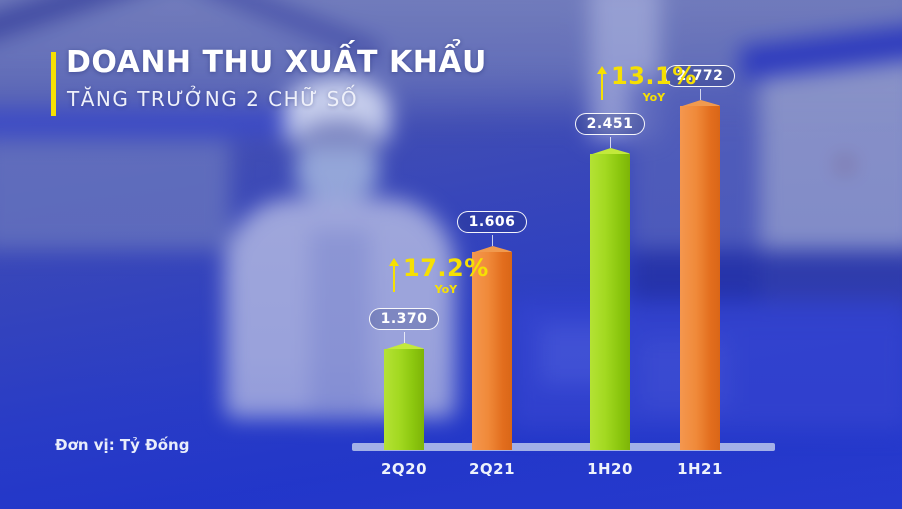 The image size is (902, 509). I want to click on bar-column-2Q20: 1.370 2Q20, so click(404, 393).